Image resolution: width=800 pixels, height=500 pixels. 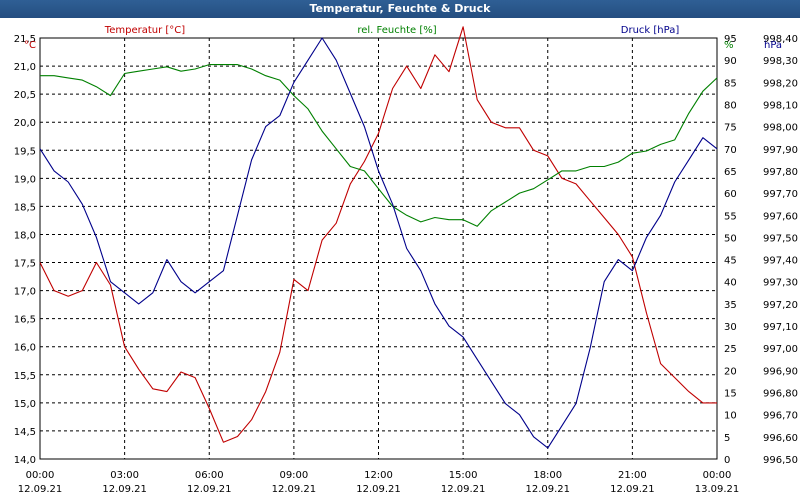 What do you see at coordinates (727, 438) in the screenshot?
I see `humidity-tick-label: 5` at bounding box center [727, 438].